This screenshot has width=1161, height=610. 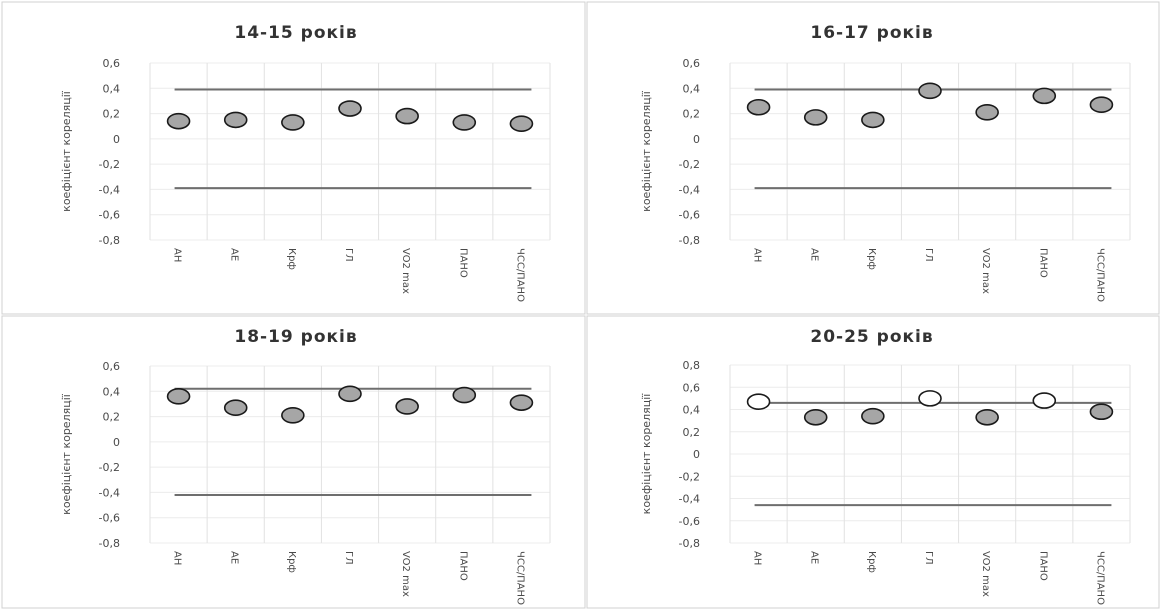 What do you see at coordinates (295, 337) in the screenshot?
I see `chart-title: 18-19 років` at bounding box center [295, 337].